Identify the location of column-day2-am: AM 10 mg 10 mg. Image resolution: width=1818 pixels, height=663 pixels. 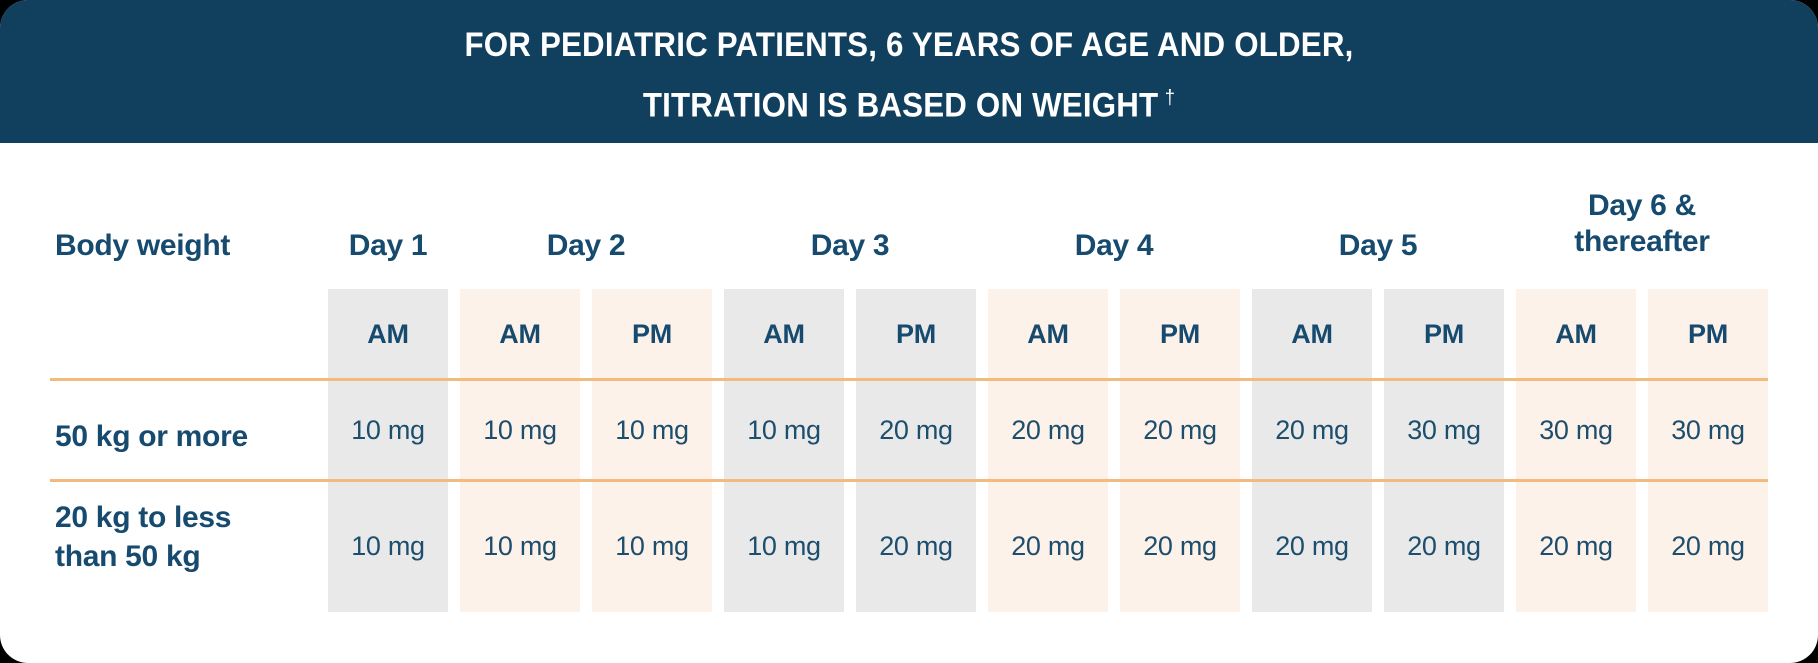
(520, 450).